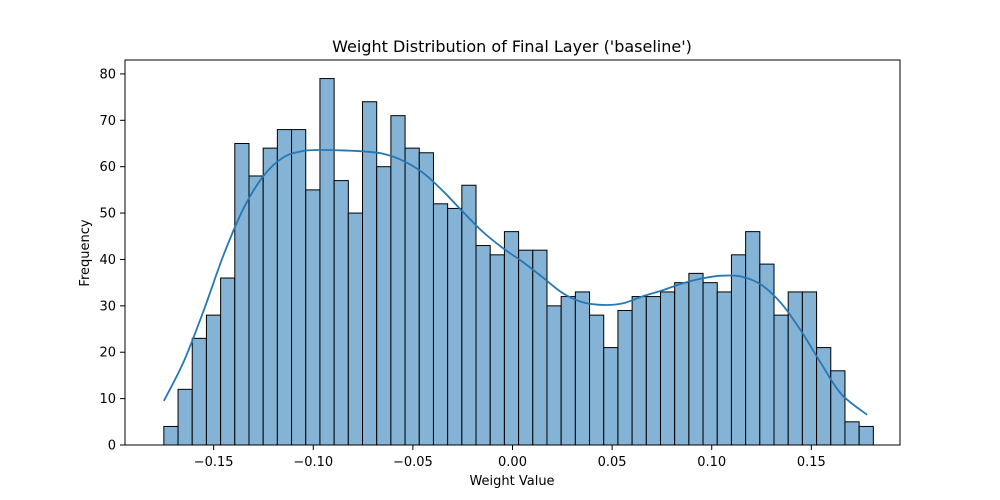 This screenshot has width=1000, height=500. I want to click on y-tick-label: 0, so click(112, 446).